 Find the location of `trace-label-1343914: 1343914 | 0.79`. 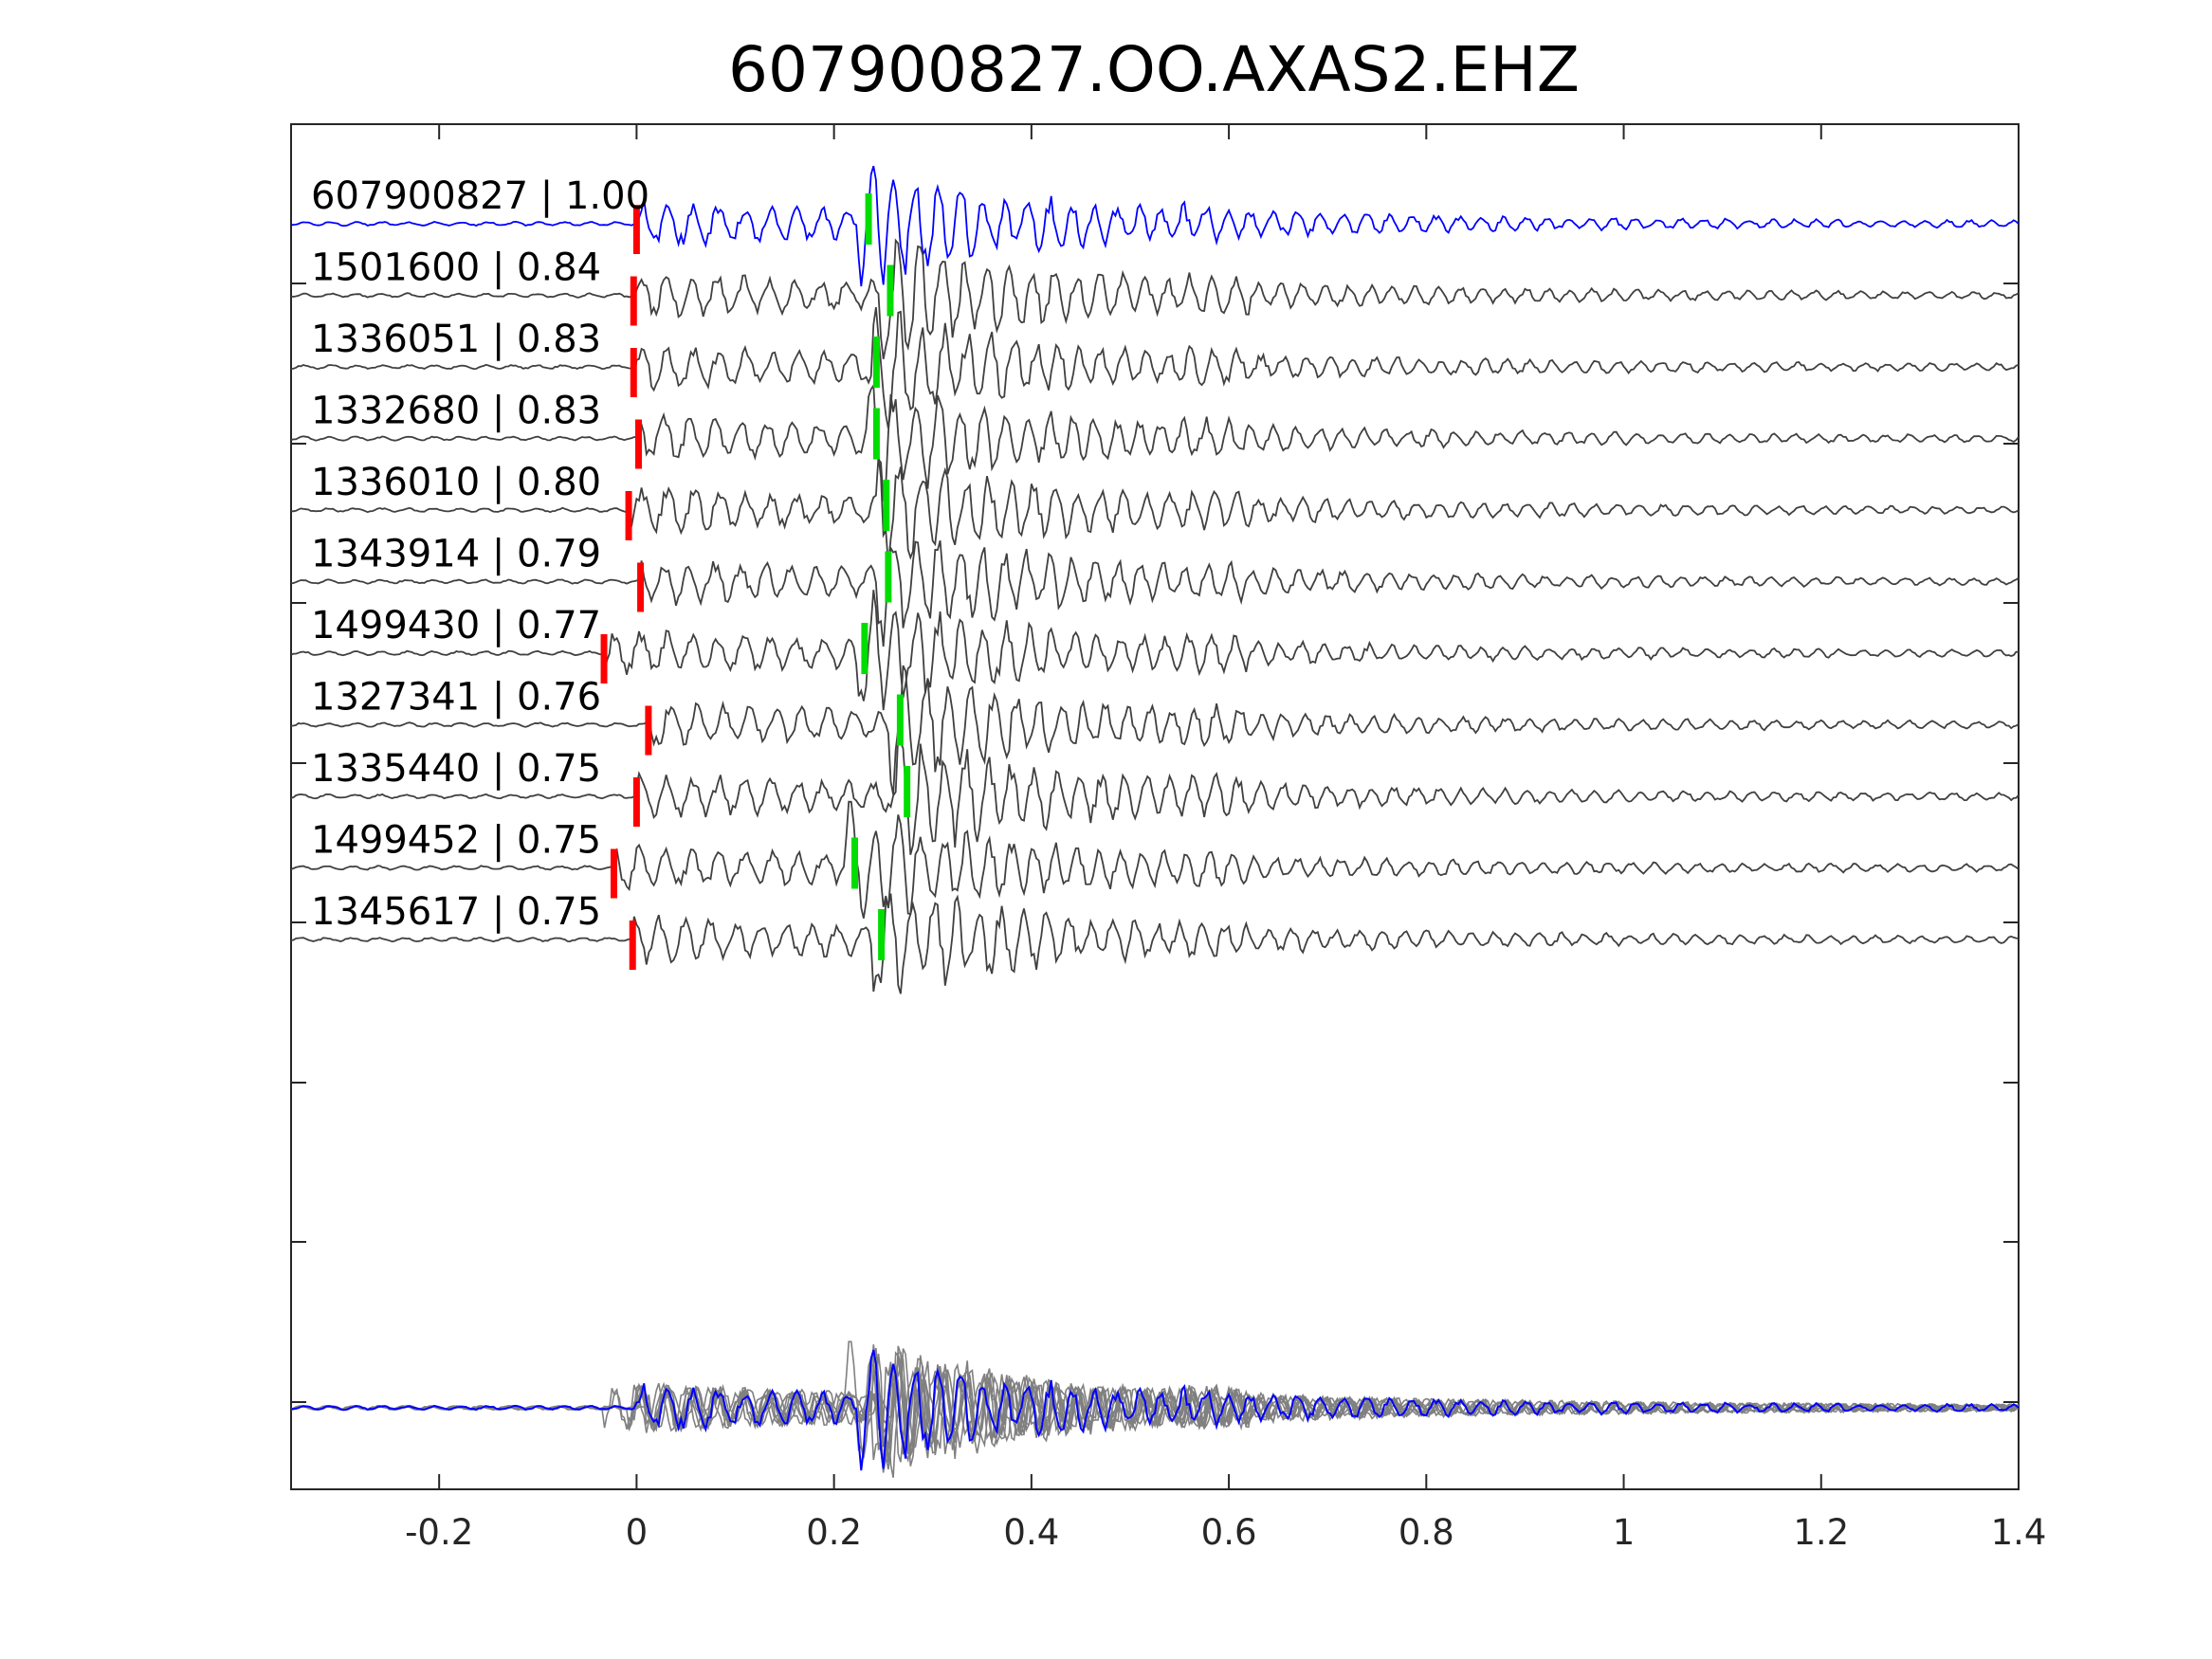

trace-label-1343914: 1343914 | 0.79 is located at coordinates (456, 554).